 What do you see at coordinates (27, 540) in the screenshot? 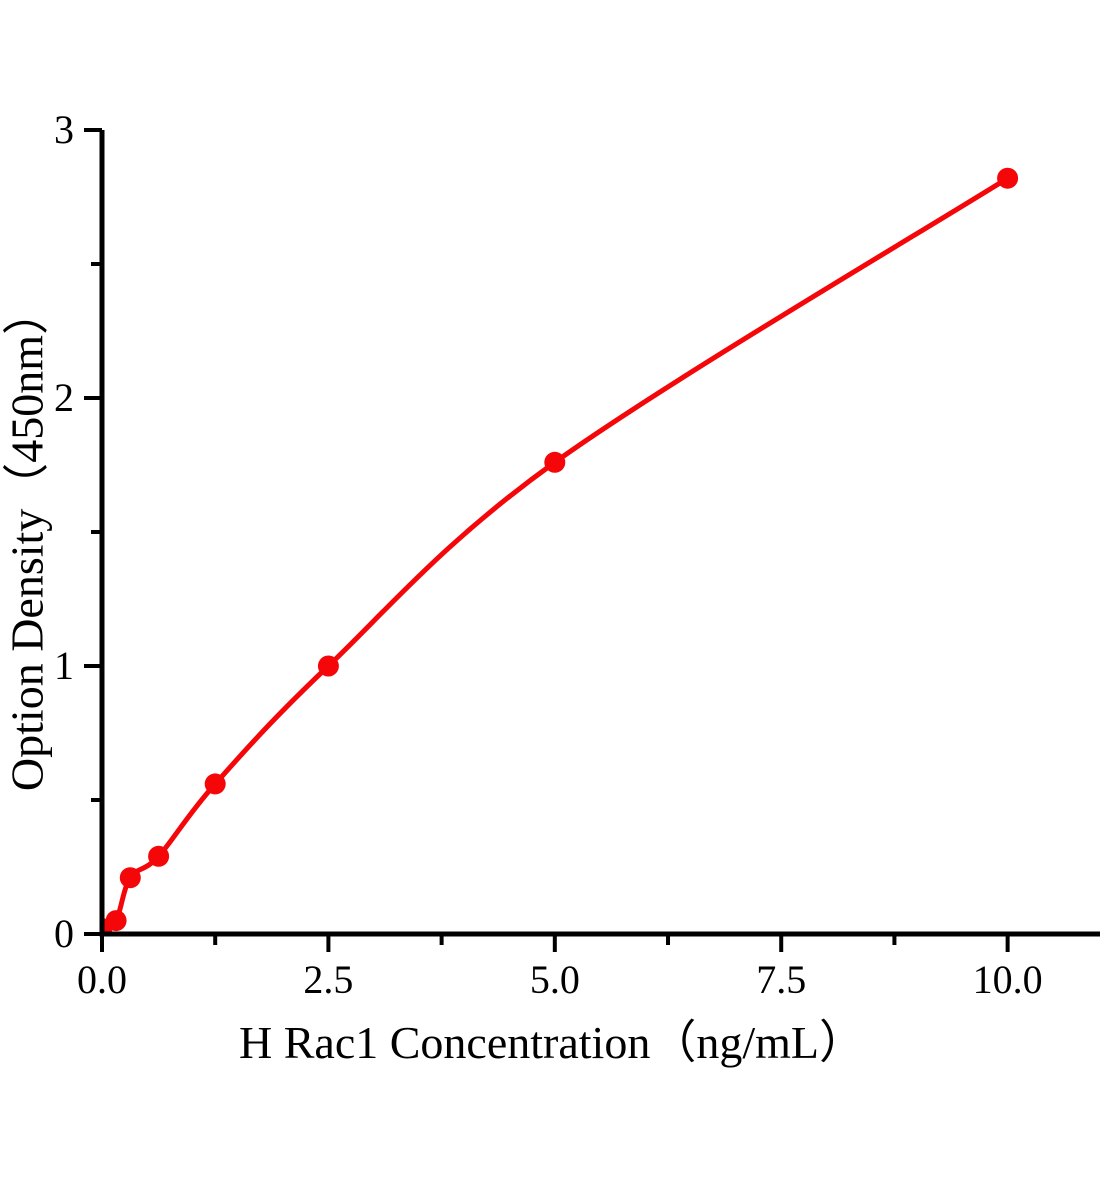
I see `y-axis-title: Option Density（450nm）` at bounding box center [27, 540].